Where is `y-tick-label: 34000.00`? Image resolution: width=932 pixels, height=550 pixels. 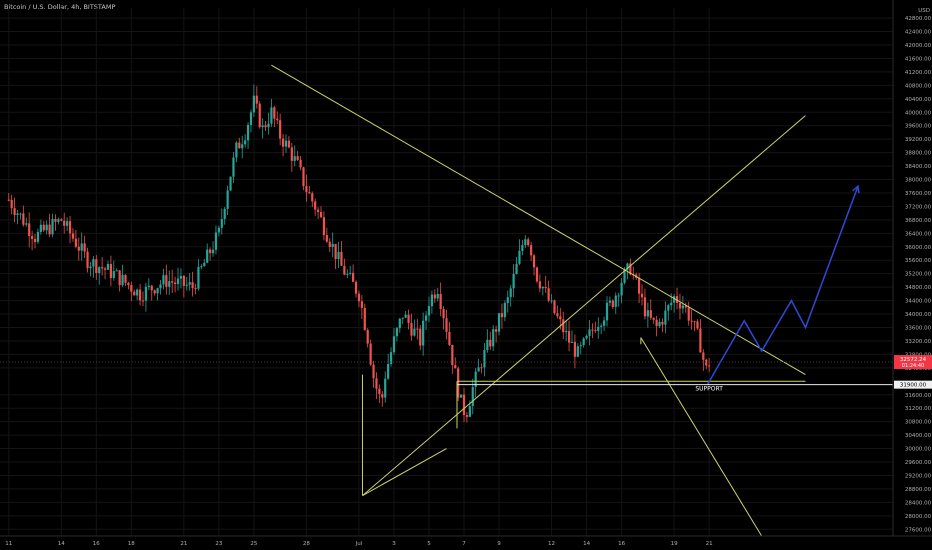 y-tick-label: 34000.00 is located at coordinates (918, 315).